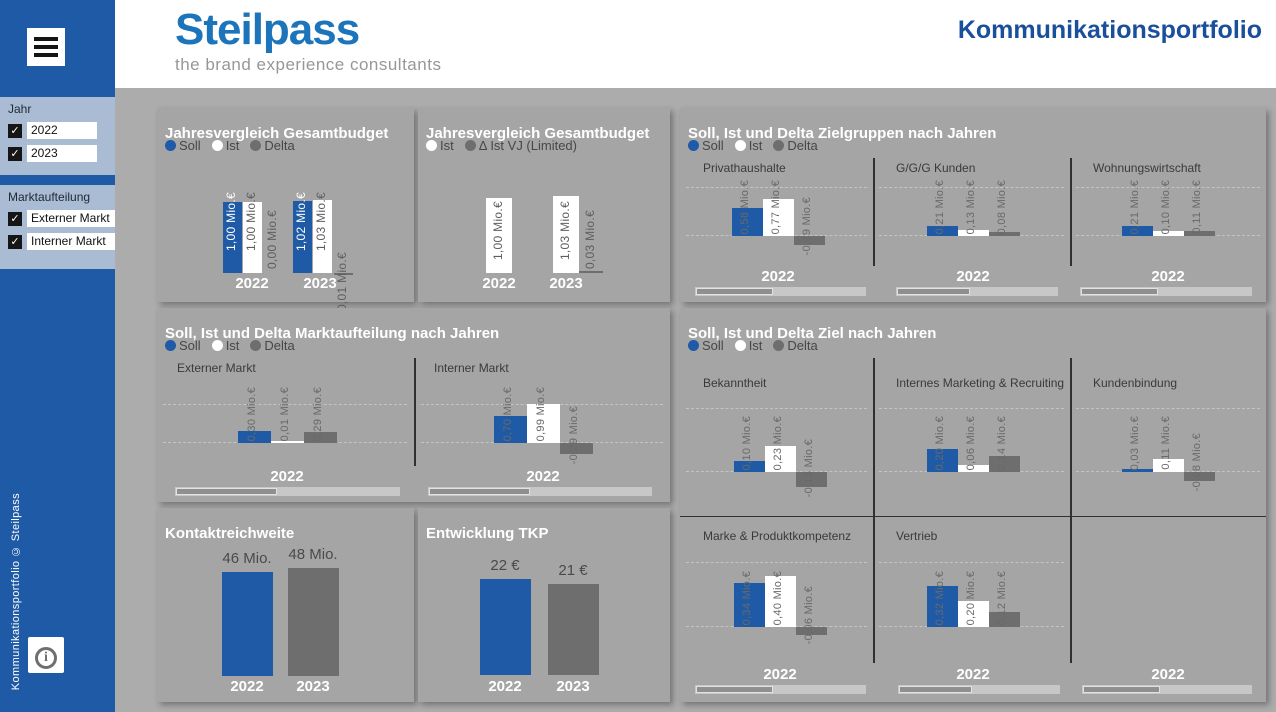  Describe the element at coordinates (61, 153) in the screenshot. I see `filter-option: ✓ 2023` at that location.